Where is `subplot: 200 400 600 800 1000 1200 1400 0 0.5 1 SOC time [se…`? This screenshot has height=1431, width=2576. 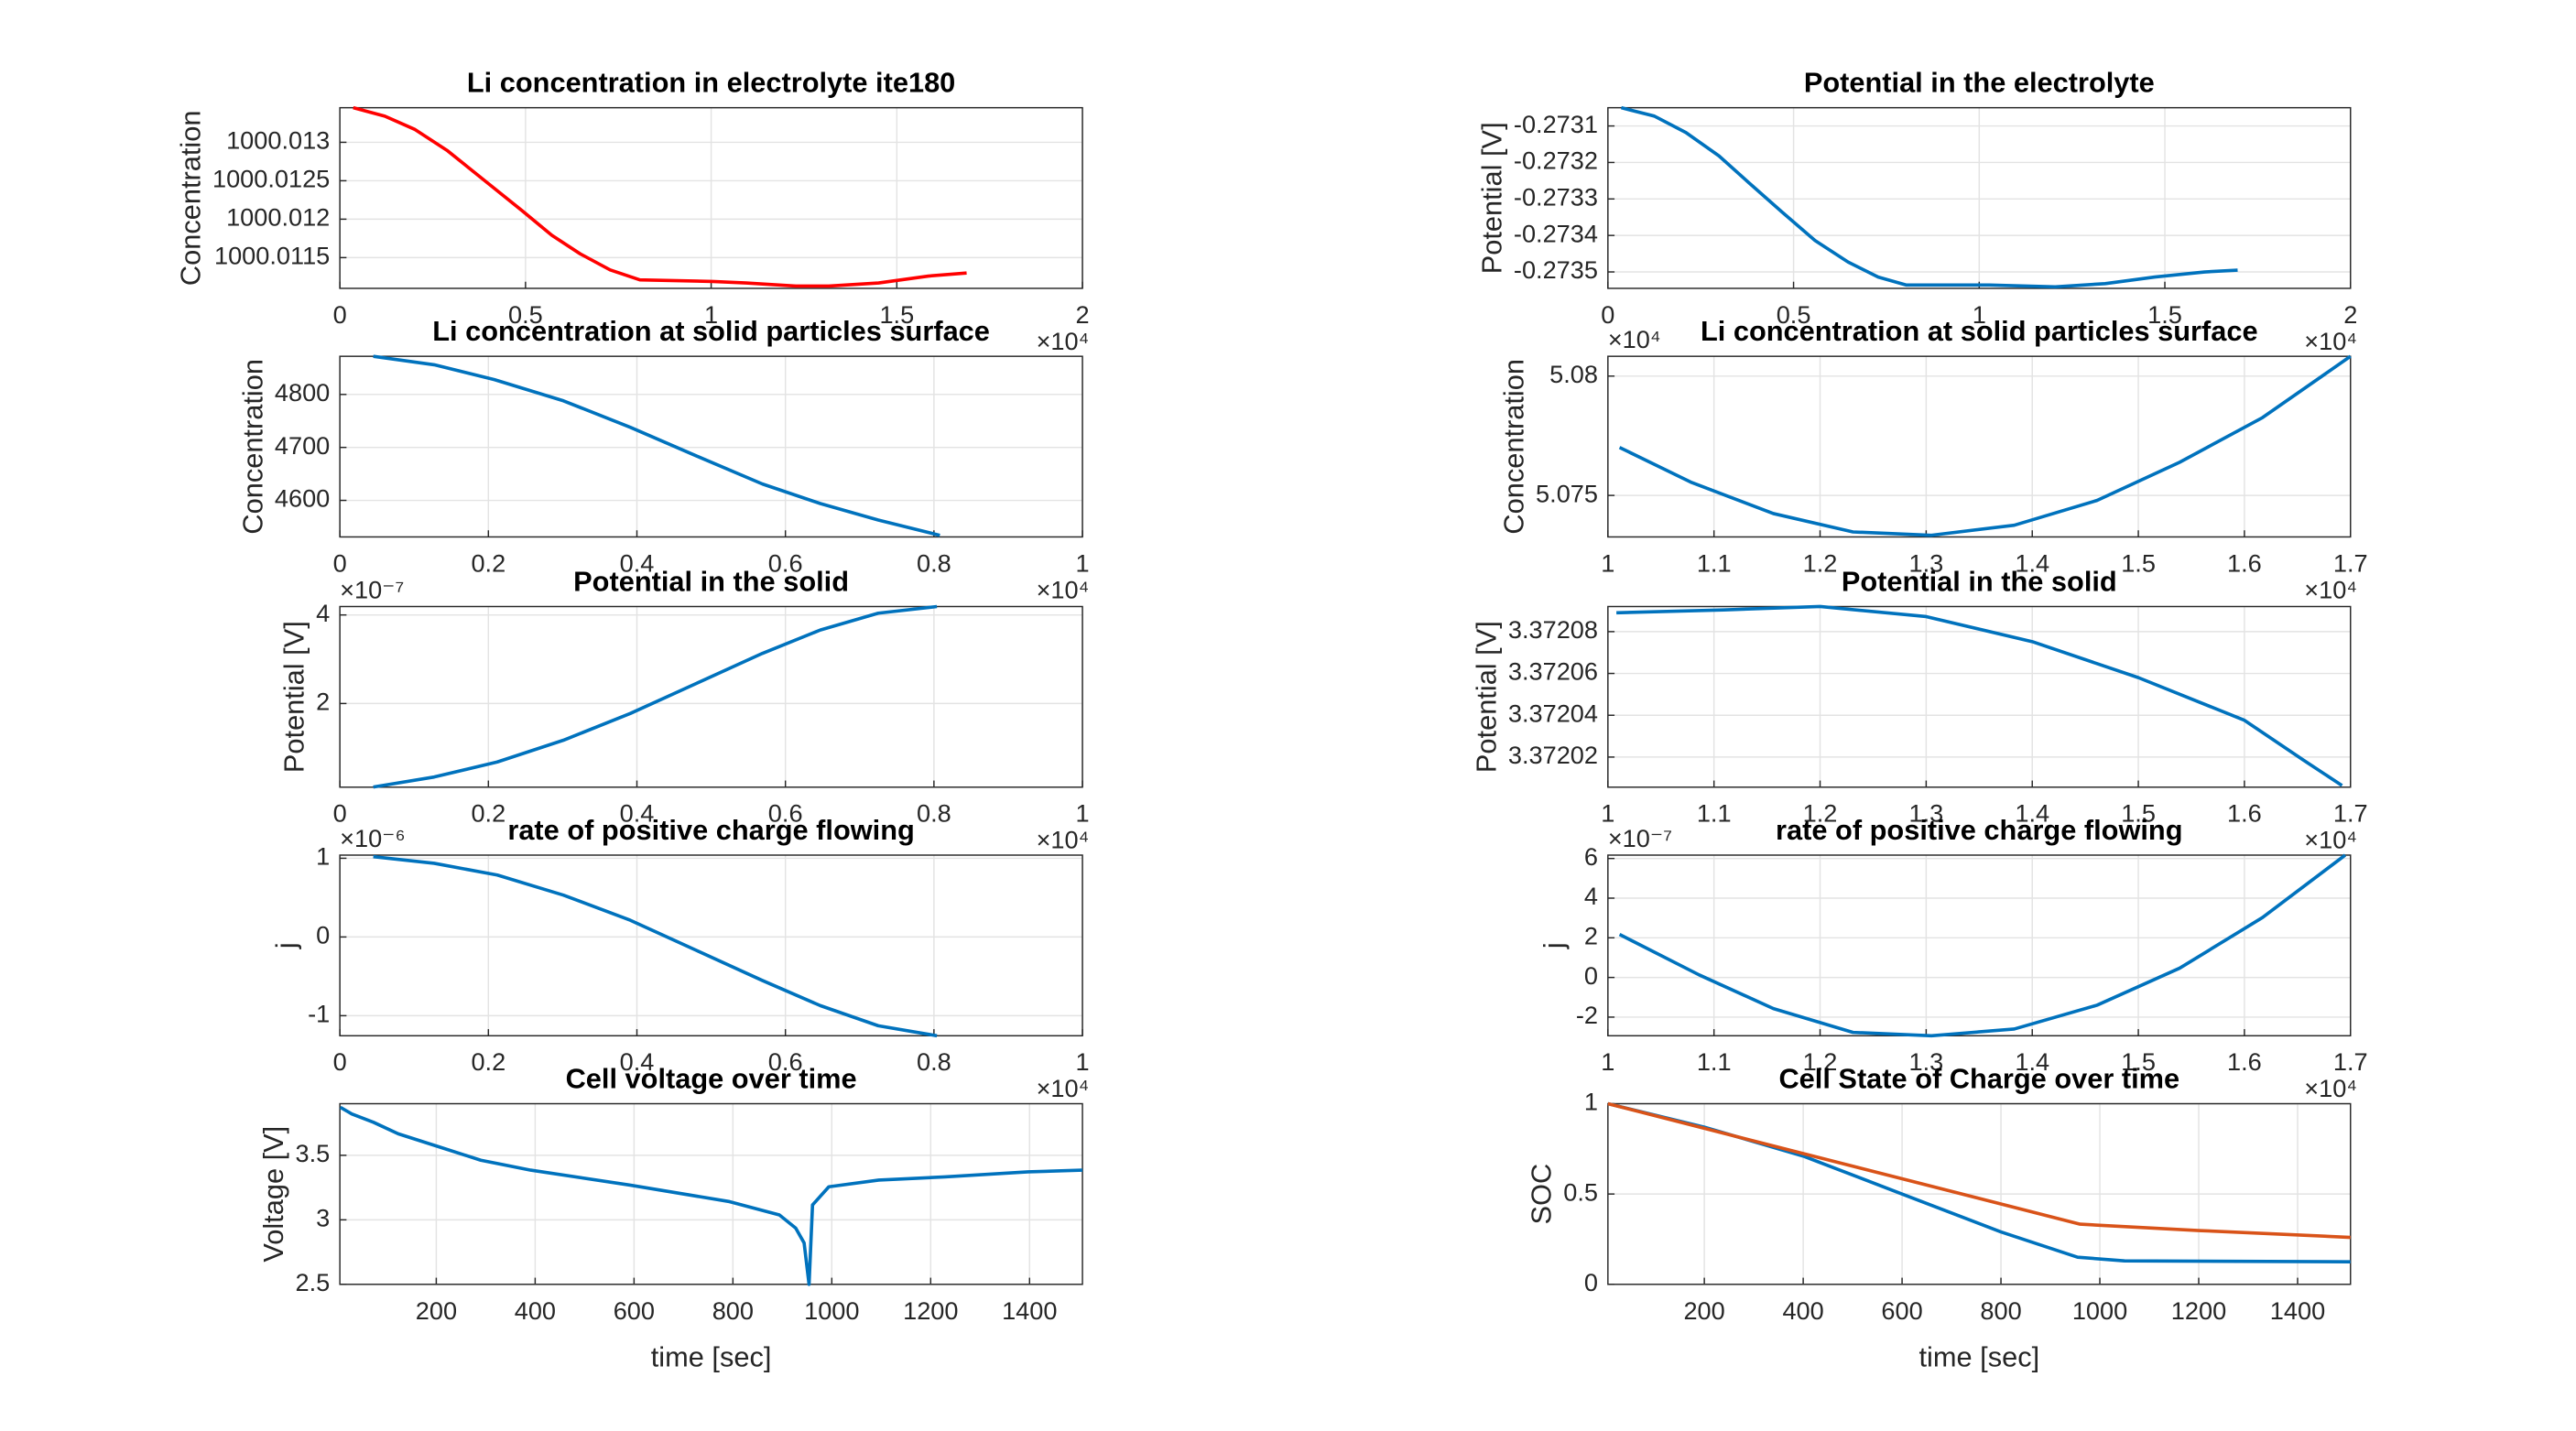
subplot: 200 400 600 800 1000 1200 1400 0 0.5 1 SOC time [se… is located at coordinates (1939, 1230).